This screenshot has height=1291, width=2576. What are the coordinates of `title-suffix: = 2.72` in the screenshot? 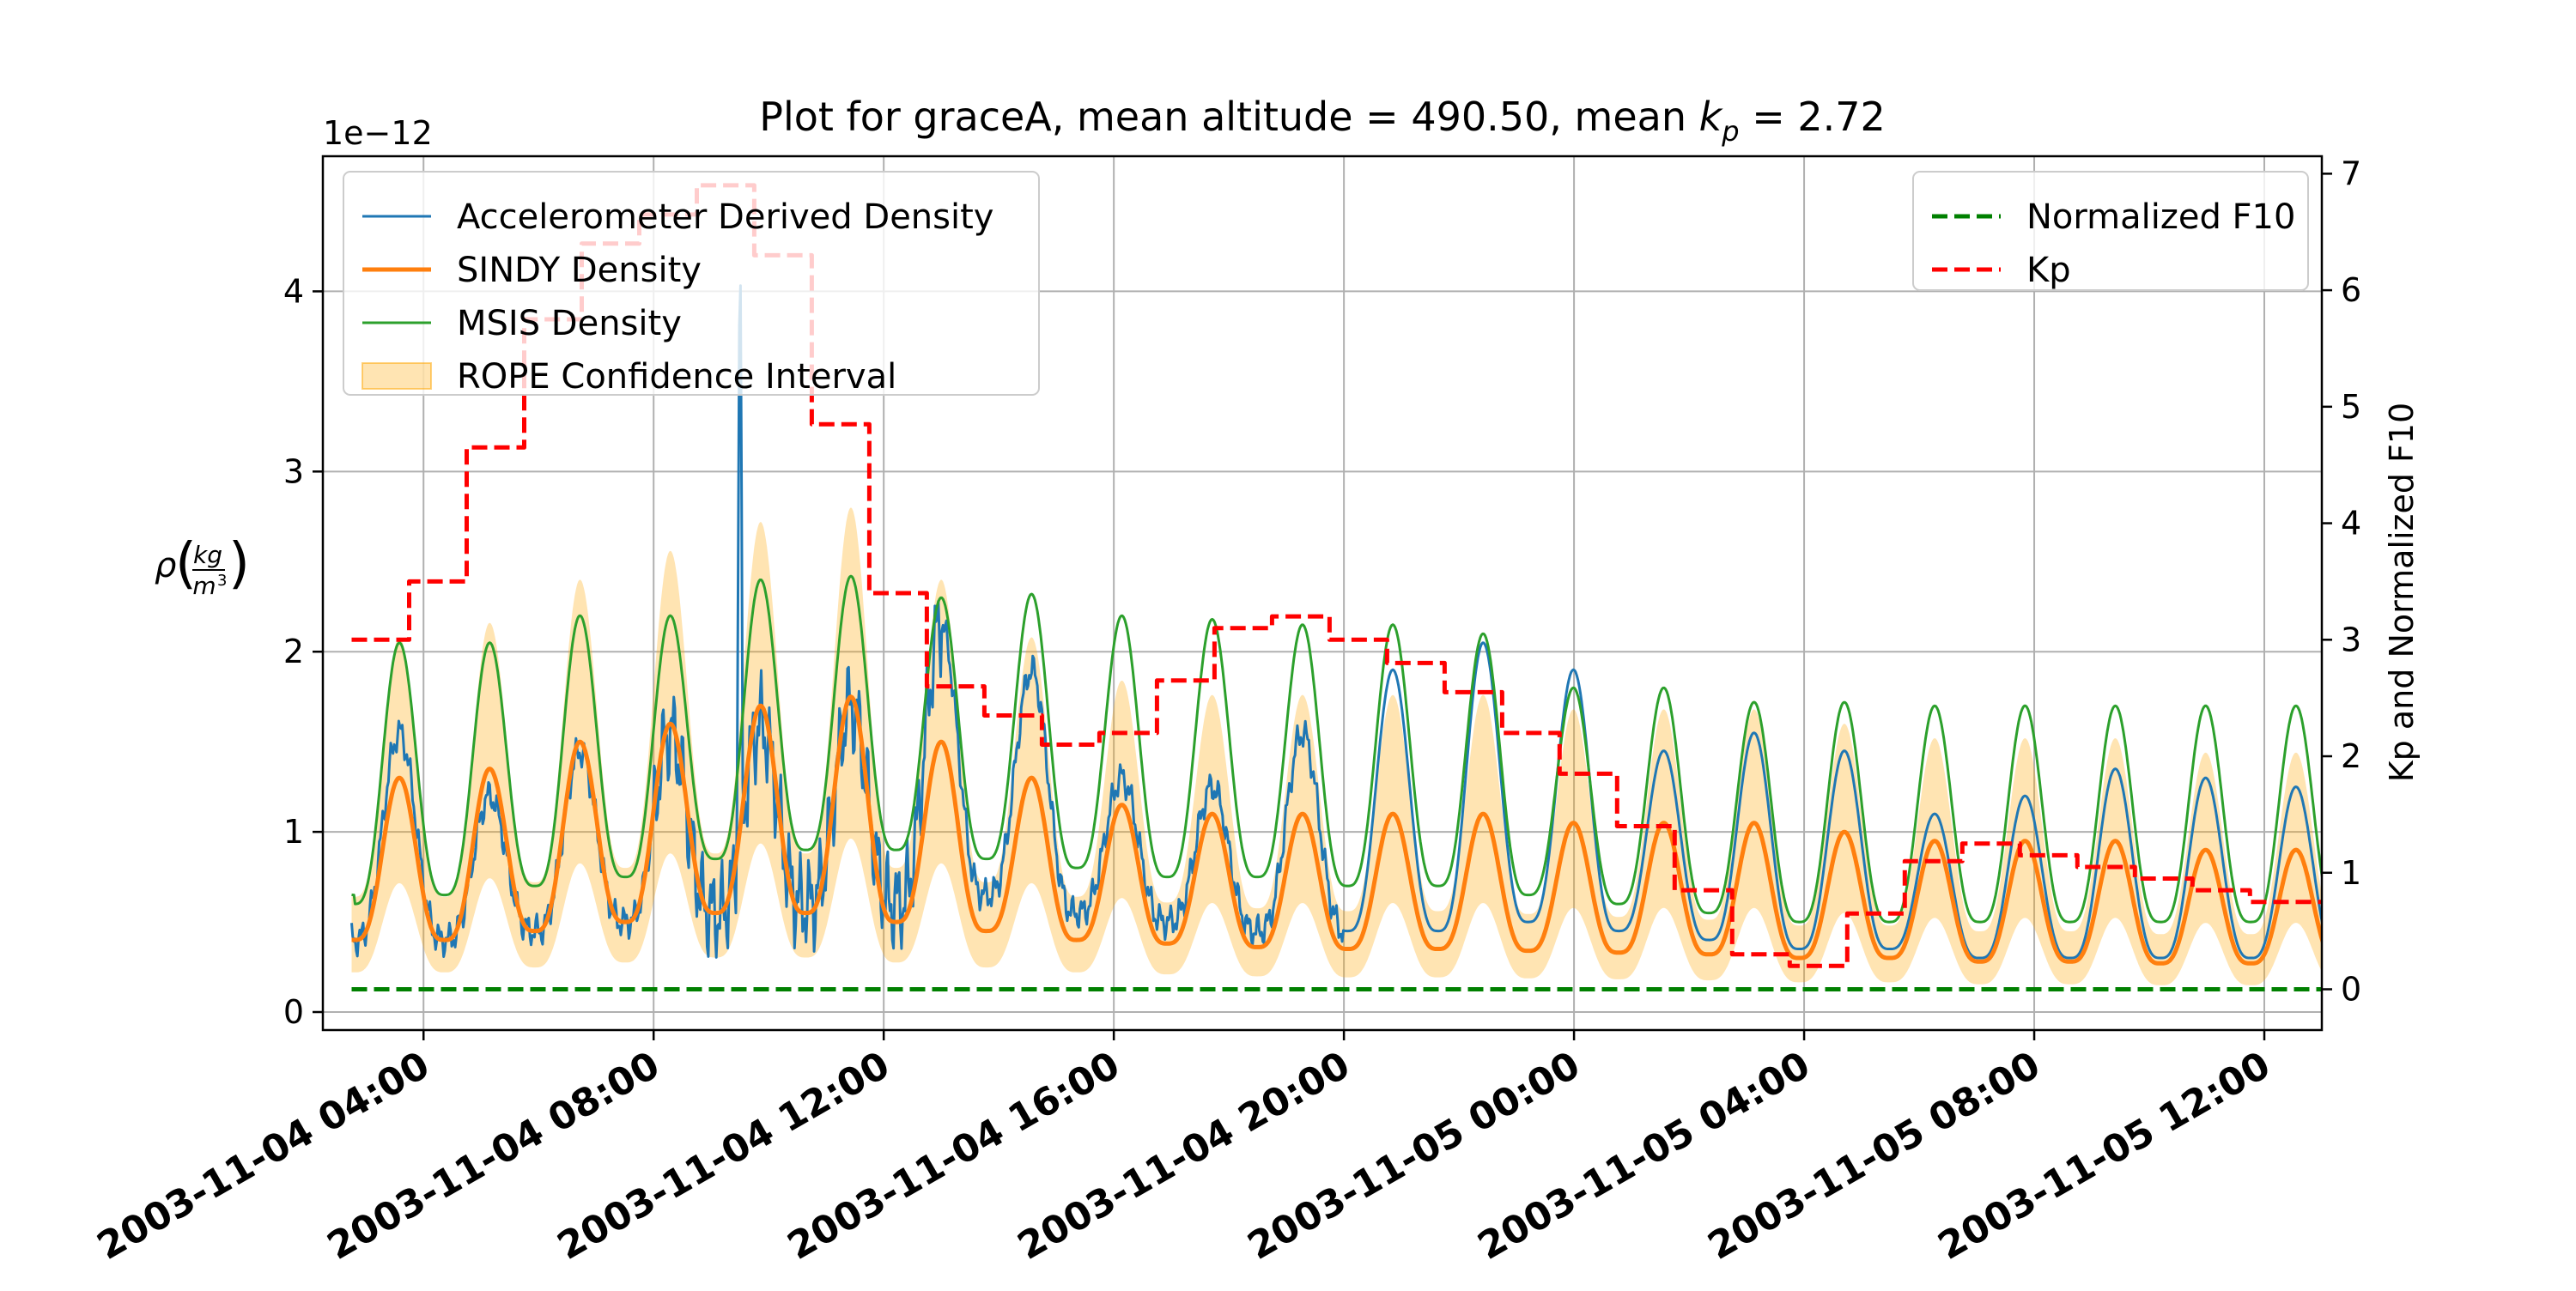 It's located at (1813, 117).